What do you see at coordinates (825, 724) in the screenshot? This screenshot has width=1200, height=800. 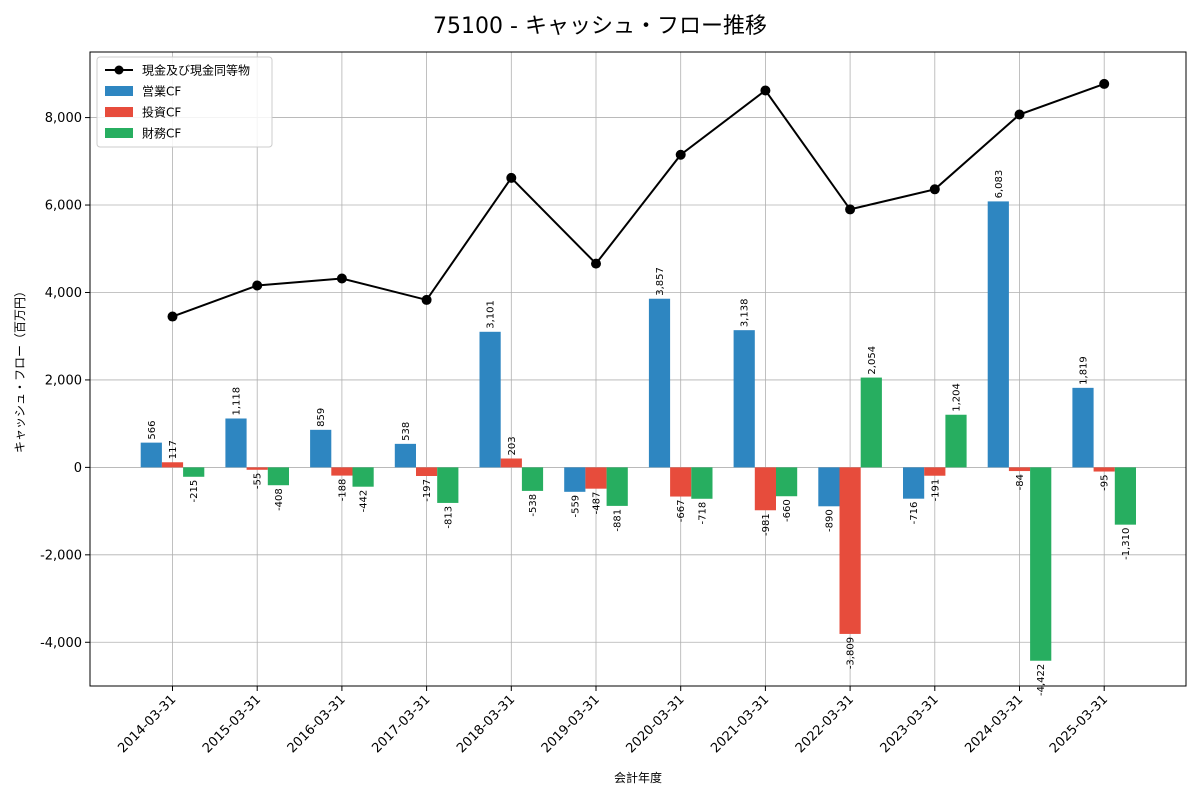 I see `x-tick-label-8: 2022-03-31` at bounding box center [825, 724].